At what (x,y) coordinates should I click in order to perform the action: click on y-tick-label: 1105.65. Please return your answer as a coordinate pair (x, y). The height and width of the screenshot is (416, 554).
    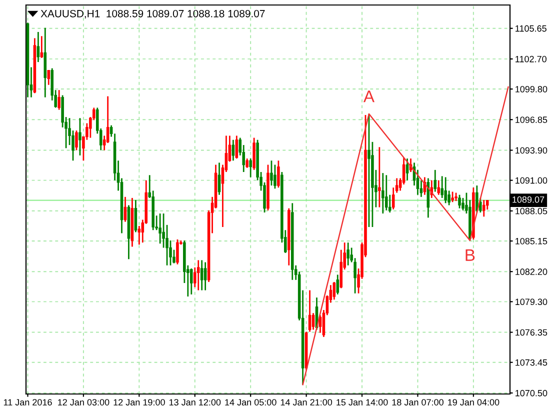
    Looking at the image, I should click on (531, 28).